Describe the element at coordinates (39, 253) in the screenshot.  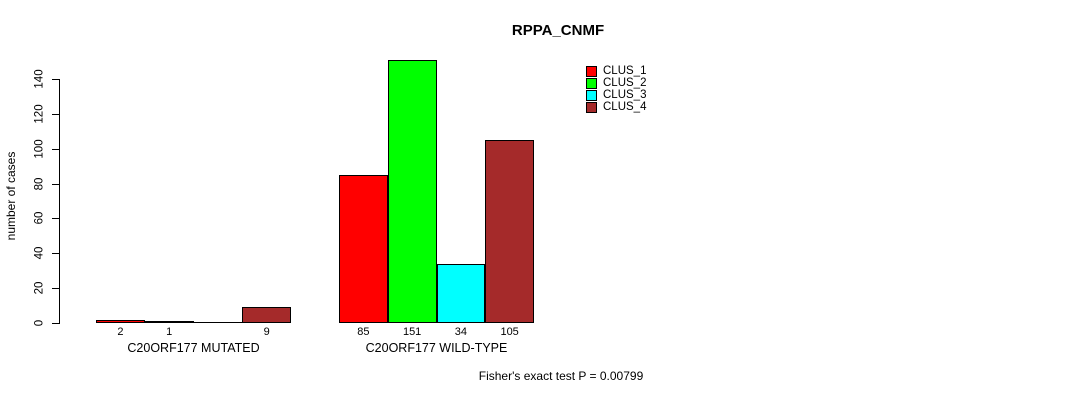
I see `y-axis-tick-label: 40` at that location.